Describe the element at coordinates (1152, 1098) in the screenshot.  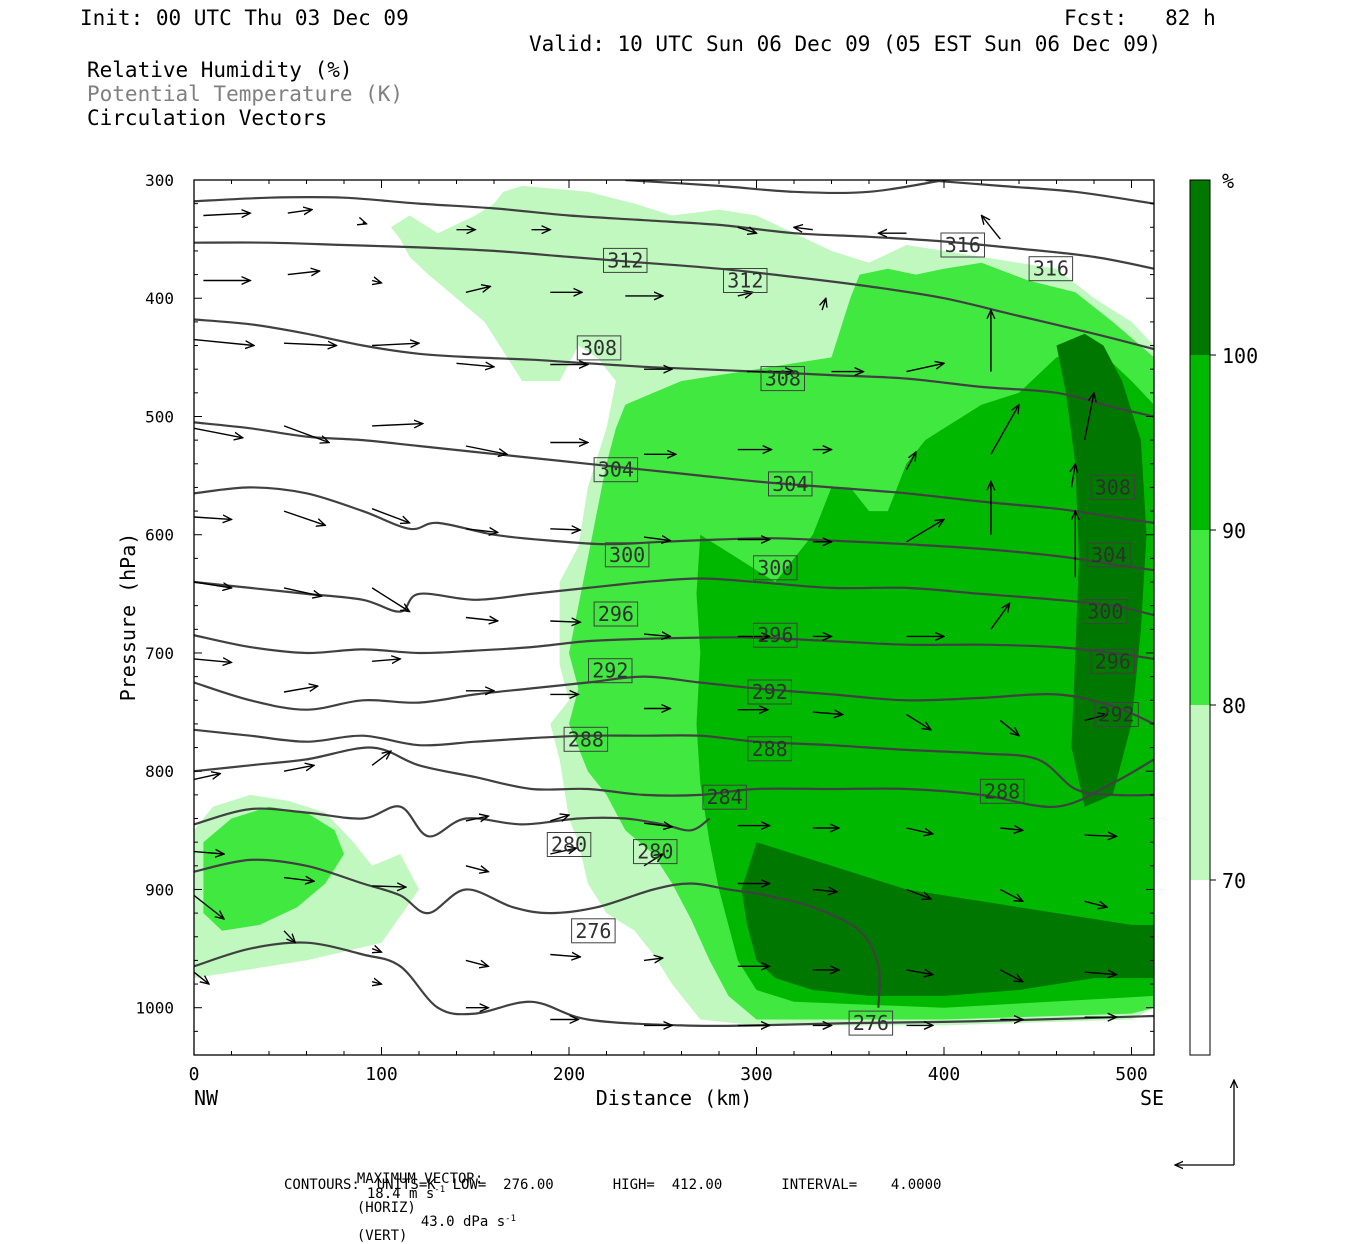
I see `x-end-label-se: SE` at that location.